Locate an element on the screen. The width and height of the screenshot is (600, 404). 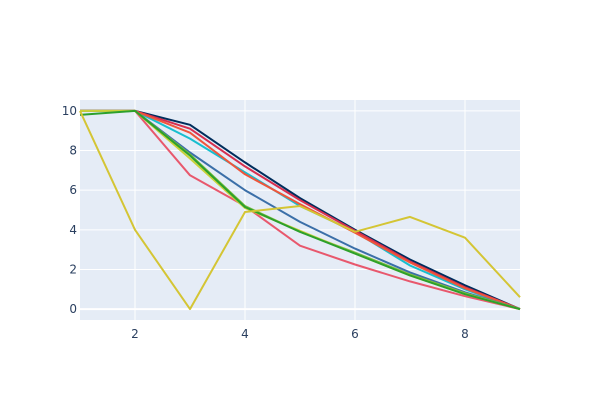
x-tick-label: 4 is located at coordinates (245, 334).